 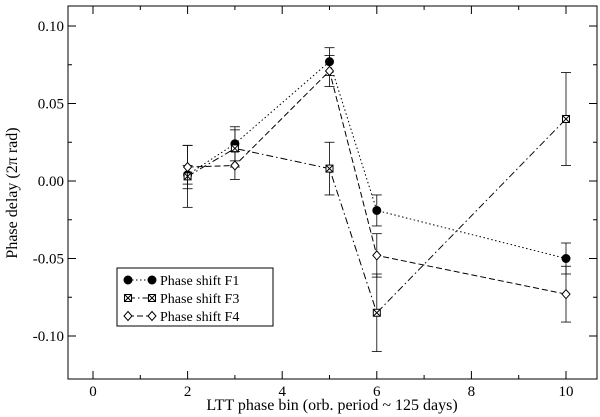 What do you see at coordinates (331, 405) in the screenshot?
I see `x-axis-title: LTT phase bin (orb. period ~ 125 days)` at bounding box center [331, 405].